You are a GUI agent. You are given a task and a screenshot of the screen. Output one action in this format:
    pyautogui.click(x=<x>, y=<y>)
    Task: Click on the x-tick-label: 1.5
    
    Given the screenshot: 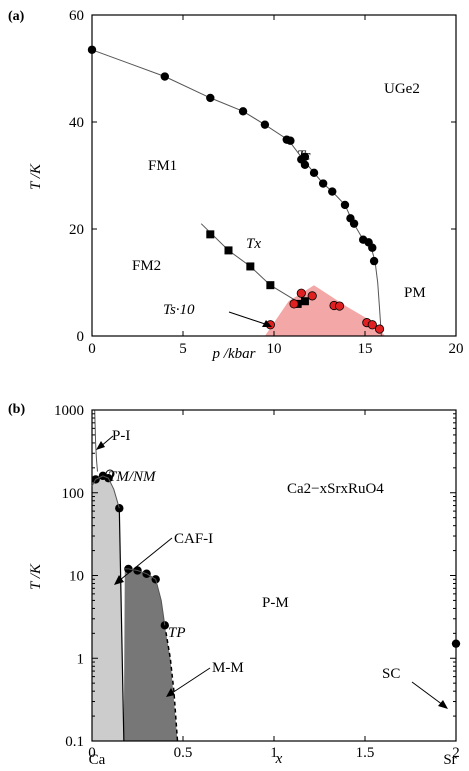 What is the action you would take?
    pyautogui.click(x=365, y=753)
    